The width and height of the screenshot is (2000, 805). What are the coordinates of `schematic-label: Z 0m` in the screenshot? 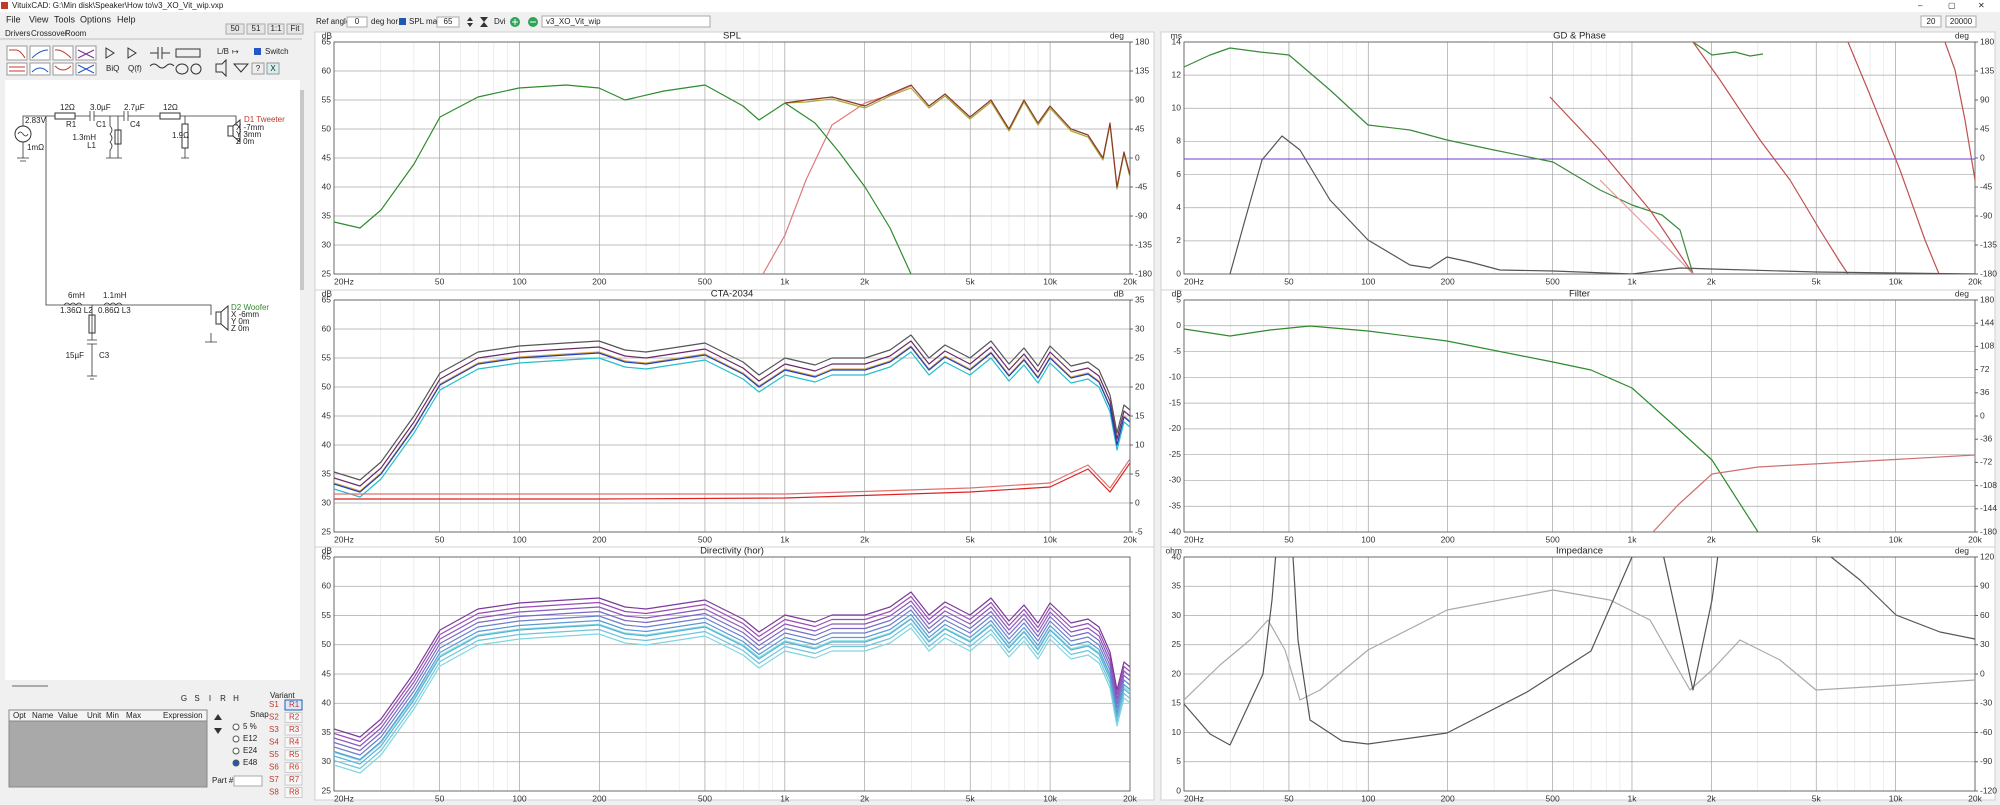 It's located at (245, 141).